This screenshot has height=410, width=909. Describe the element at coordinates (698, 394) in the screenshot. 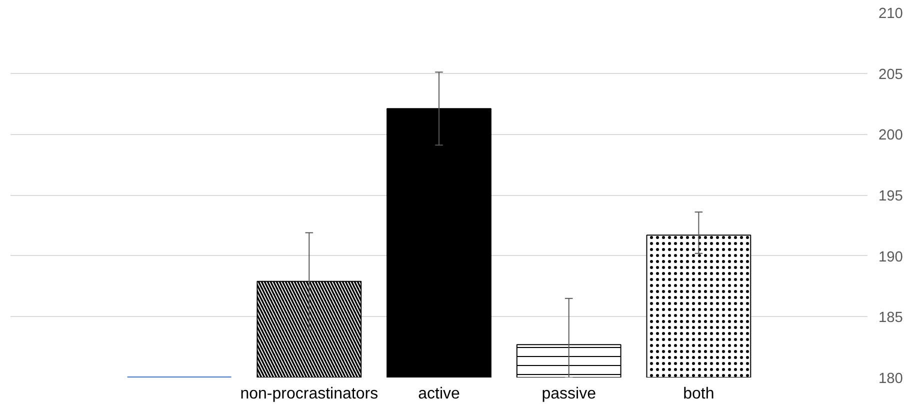

I see `x-tick-label: both` at that location.